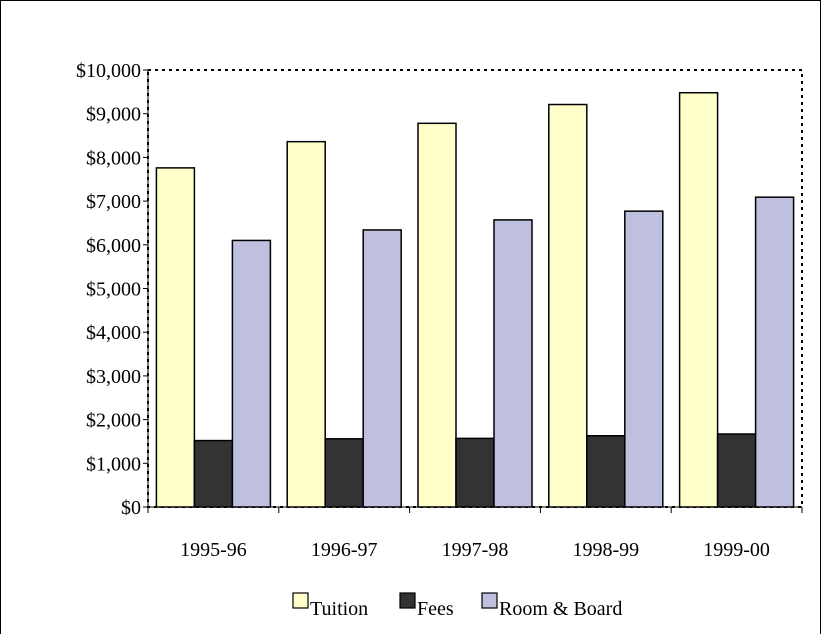 The height and width of the screenshot is (640, 821). I want to click on x-tick-label: 1999-00, so click(736, 550).